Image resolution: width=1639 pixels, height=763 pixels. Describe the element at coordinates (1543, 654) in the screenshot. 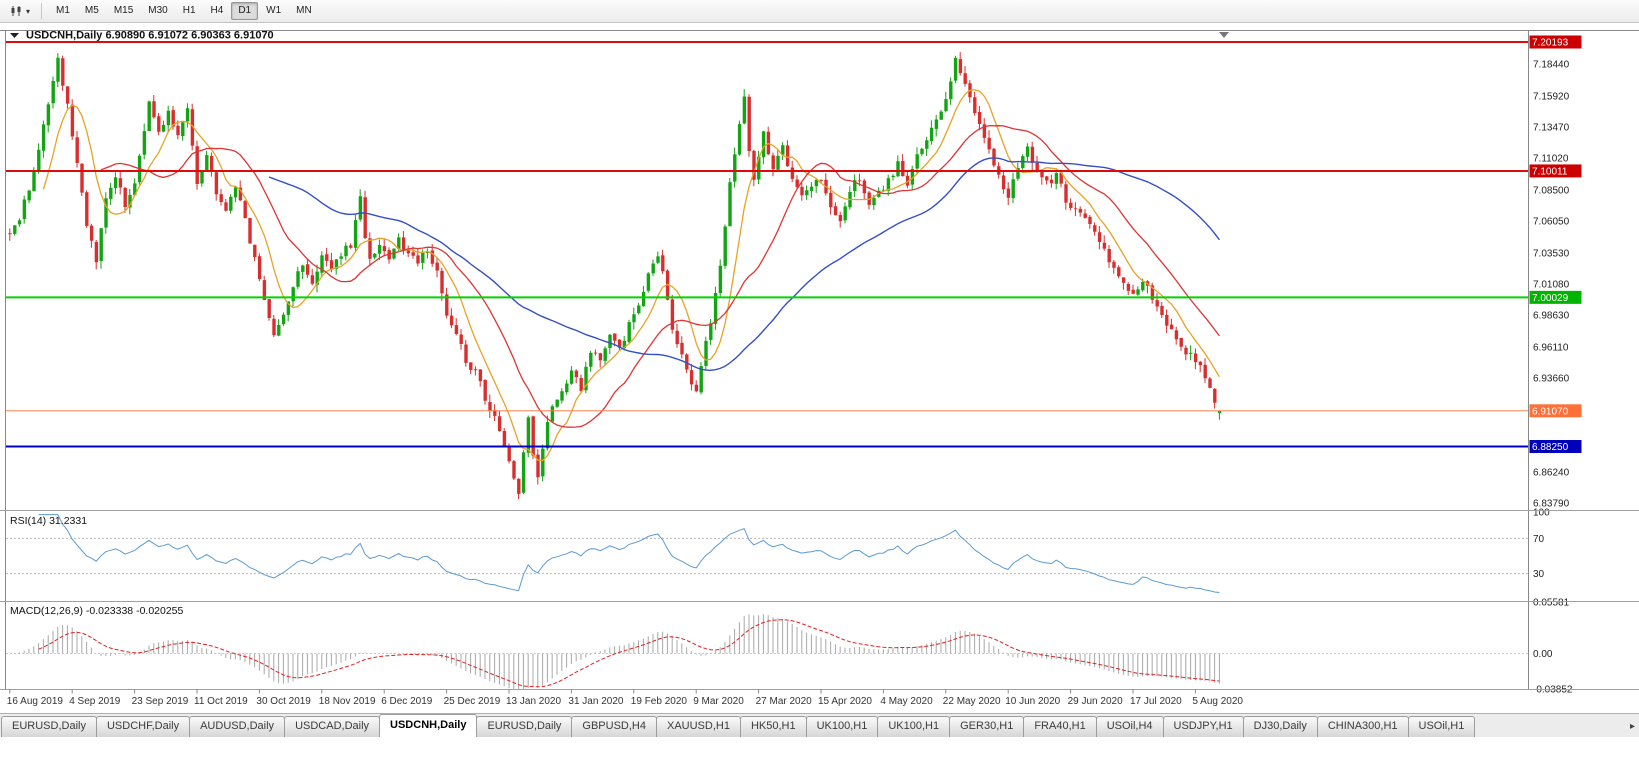

I see `macd-axis-tick: 0.00` at that location.